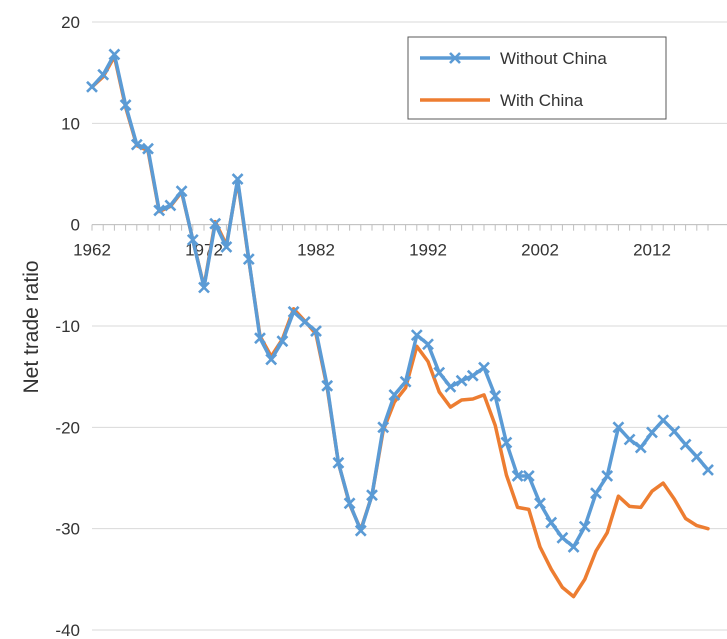  Describe the element at coordinates (70, 22) in the screenshot. I see `y-tick-label: 20` at that location.